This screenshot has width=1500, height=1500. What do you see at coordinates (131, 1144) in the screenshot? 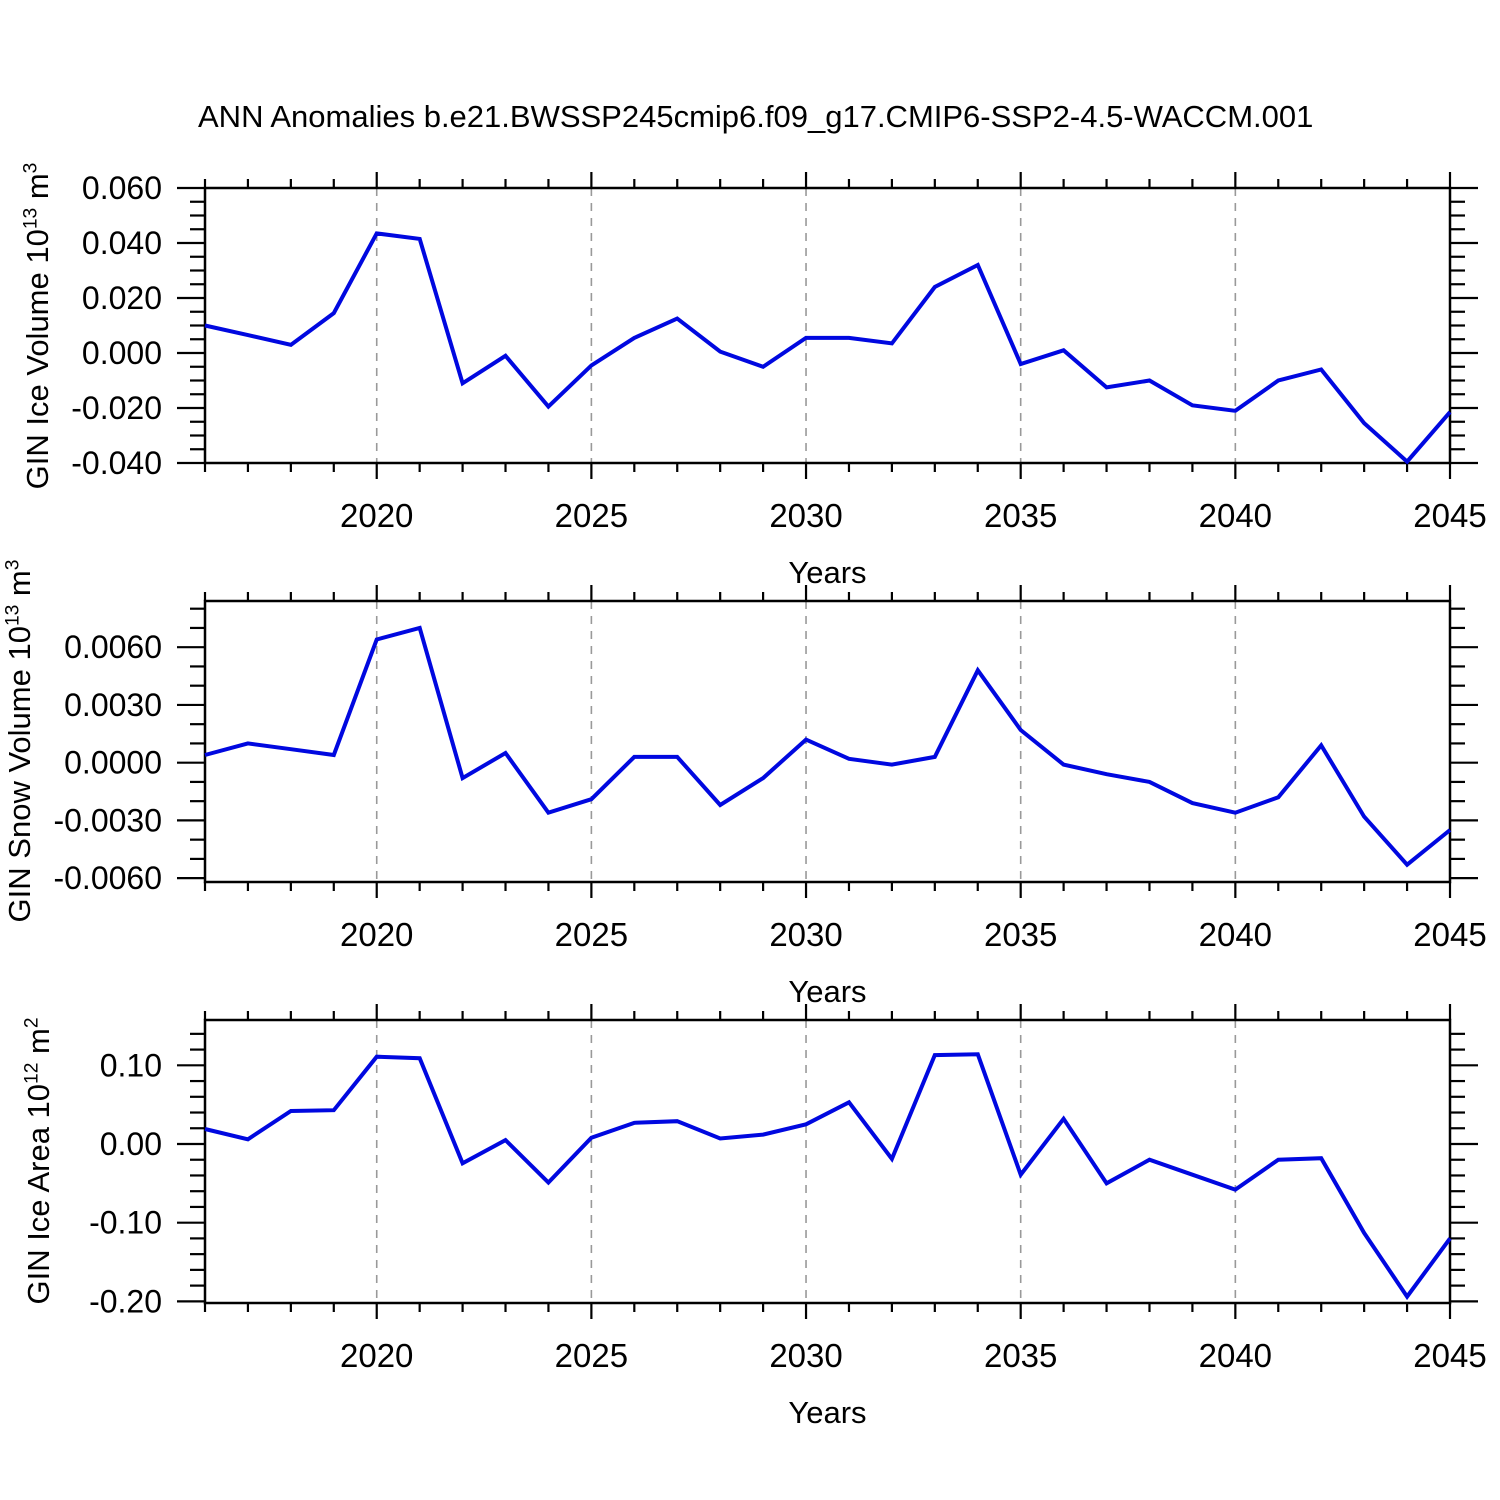
I see `y-tick-label: 0.00` at bounding box center [131, 1144].